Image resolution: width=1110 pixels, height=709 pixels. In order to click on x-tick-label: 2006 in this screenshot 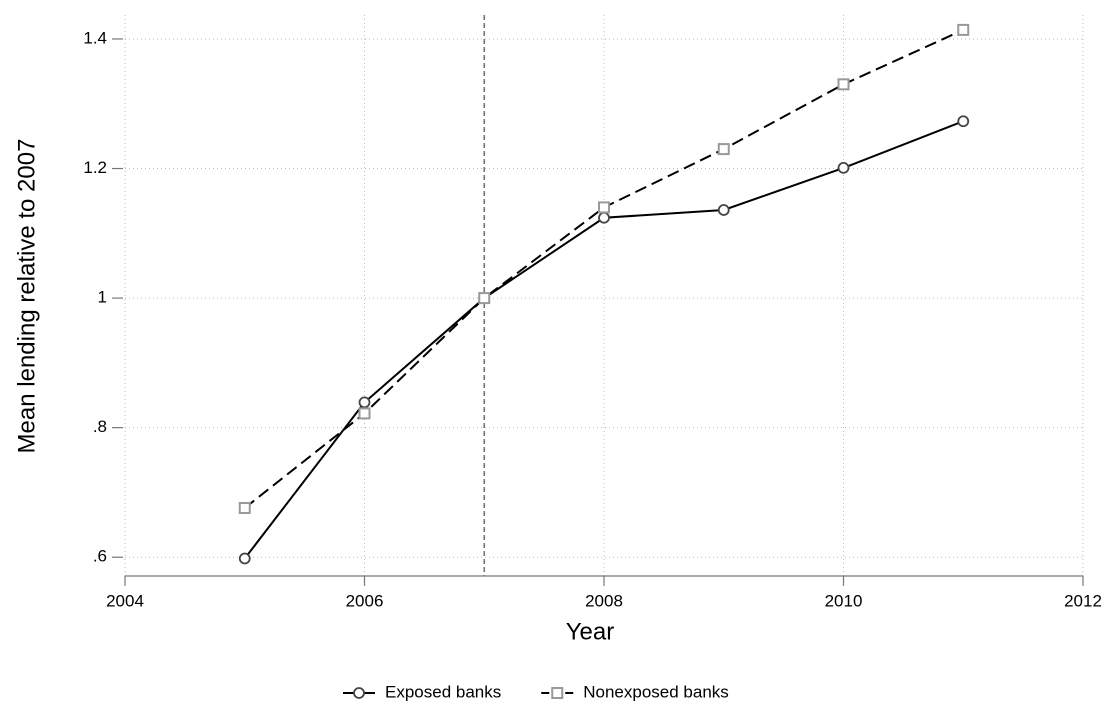, I will do `click(365, 600)`.